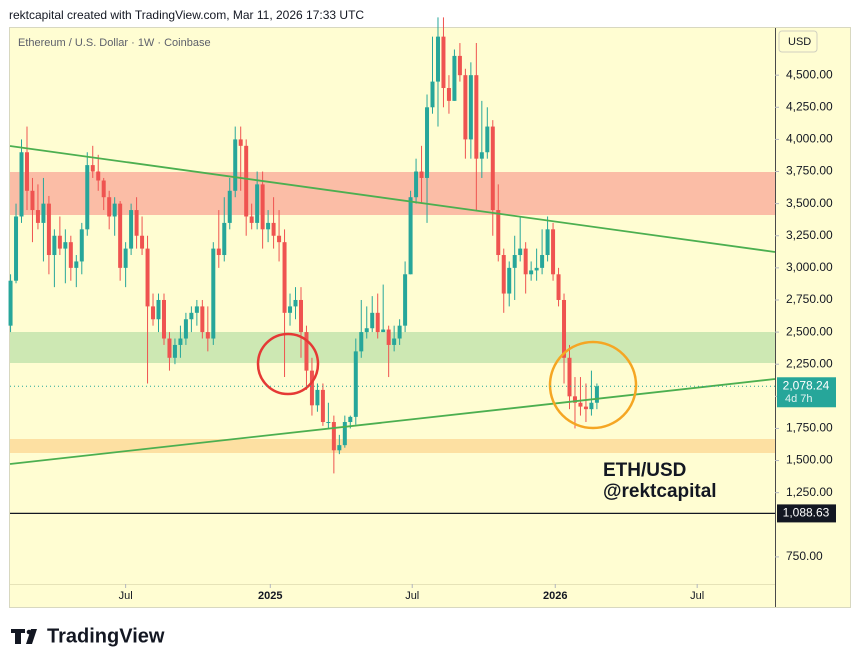 Image resolution: width=860 pixels, height=665 pixels. Describe the element at coordinates (806, 385) in the screenshot. I see `last-price-label: 2,078.24` at that location.